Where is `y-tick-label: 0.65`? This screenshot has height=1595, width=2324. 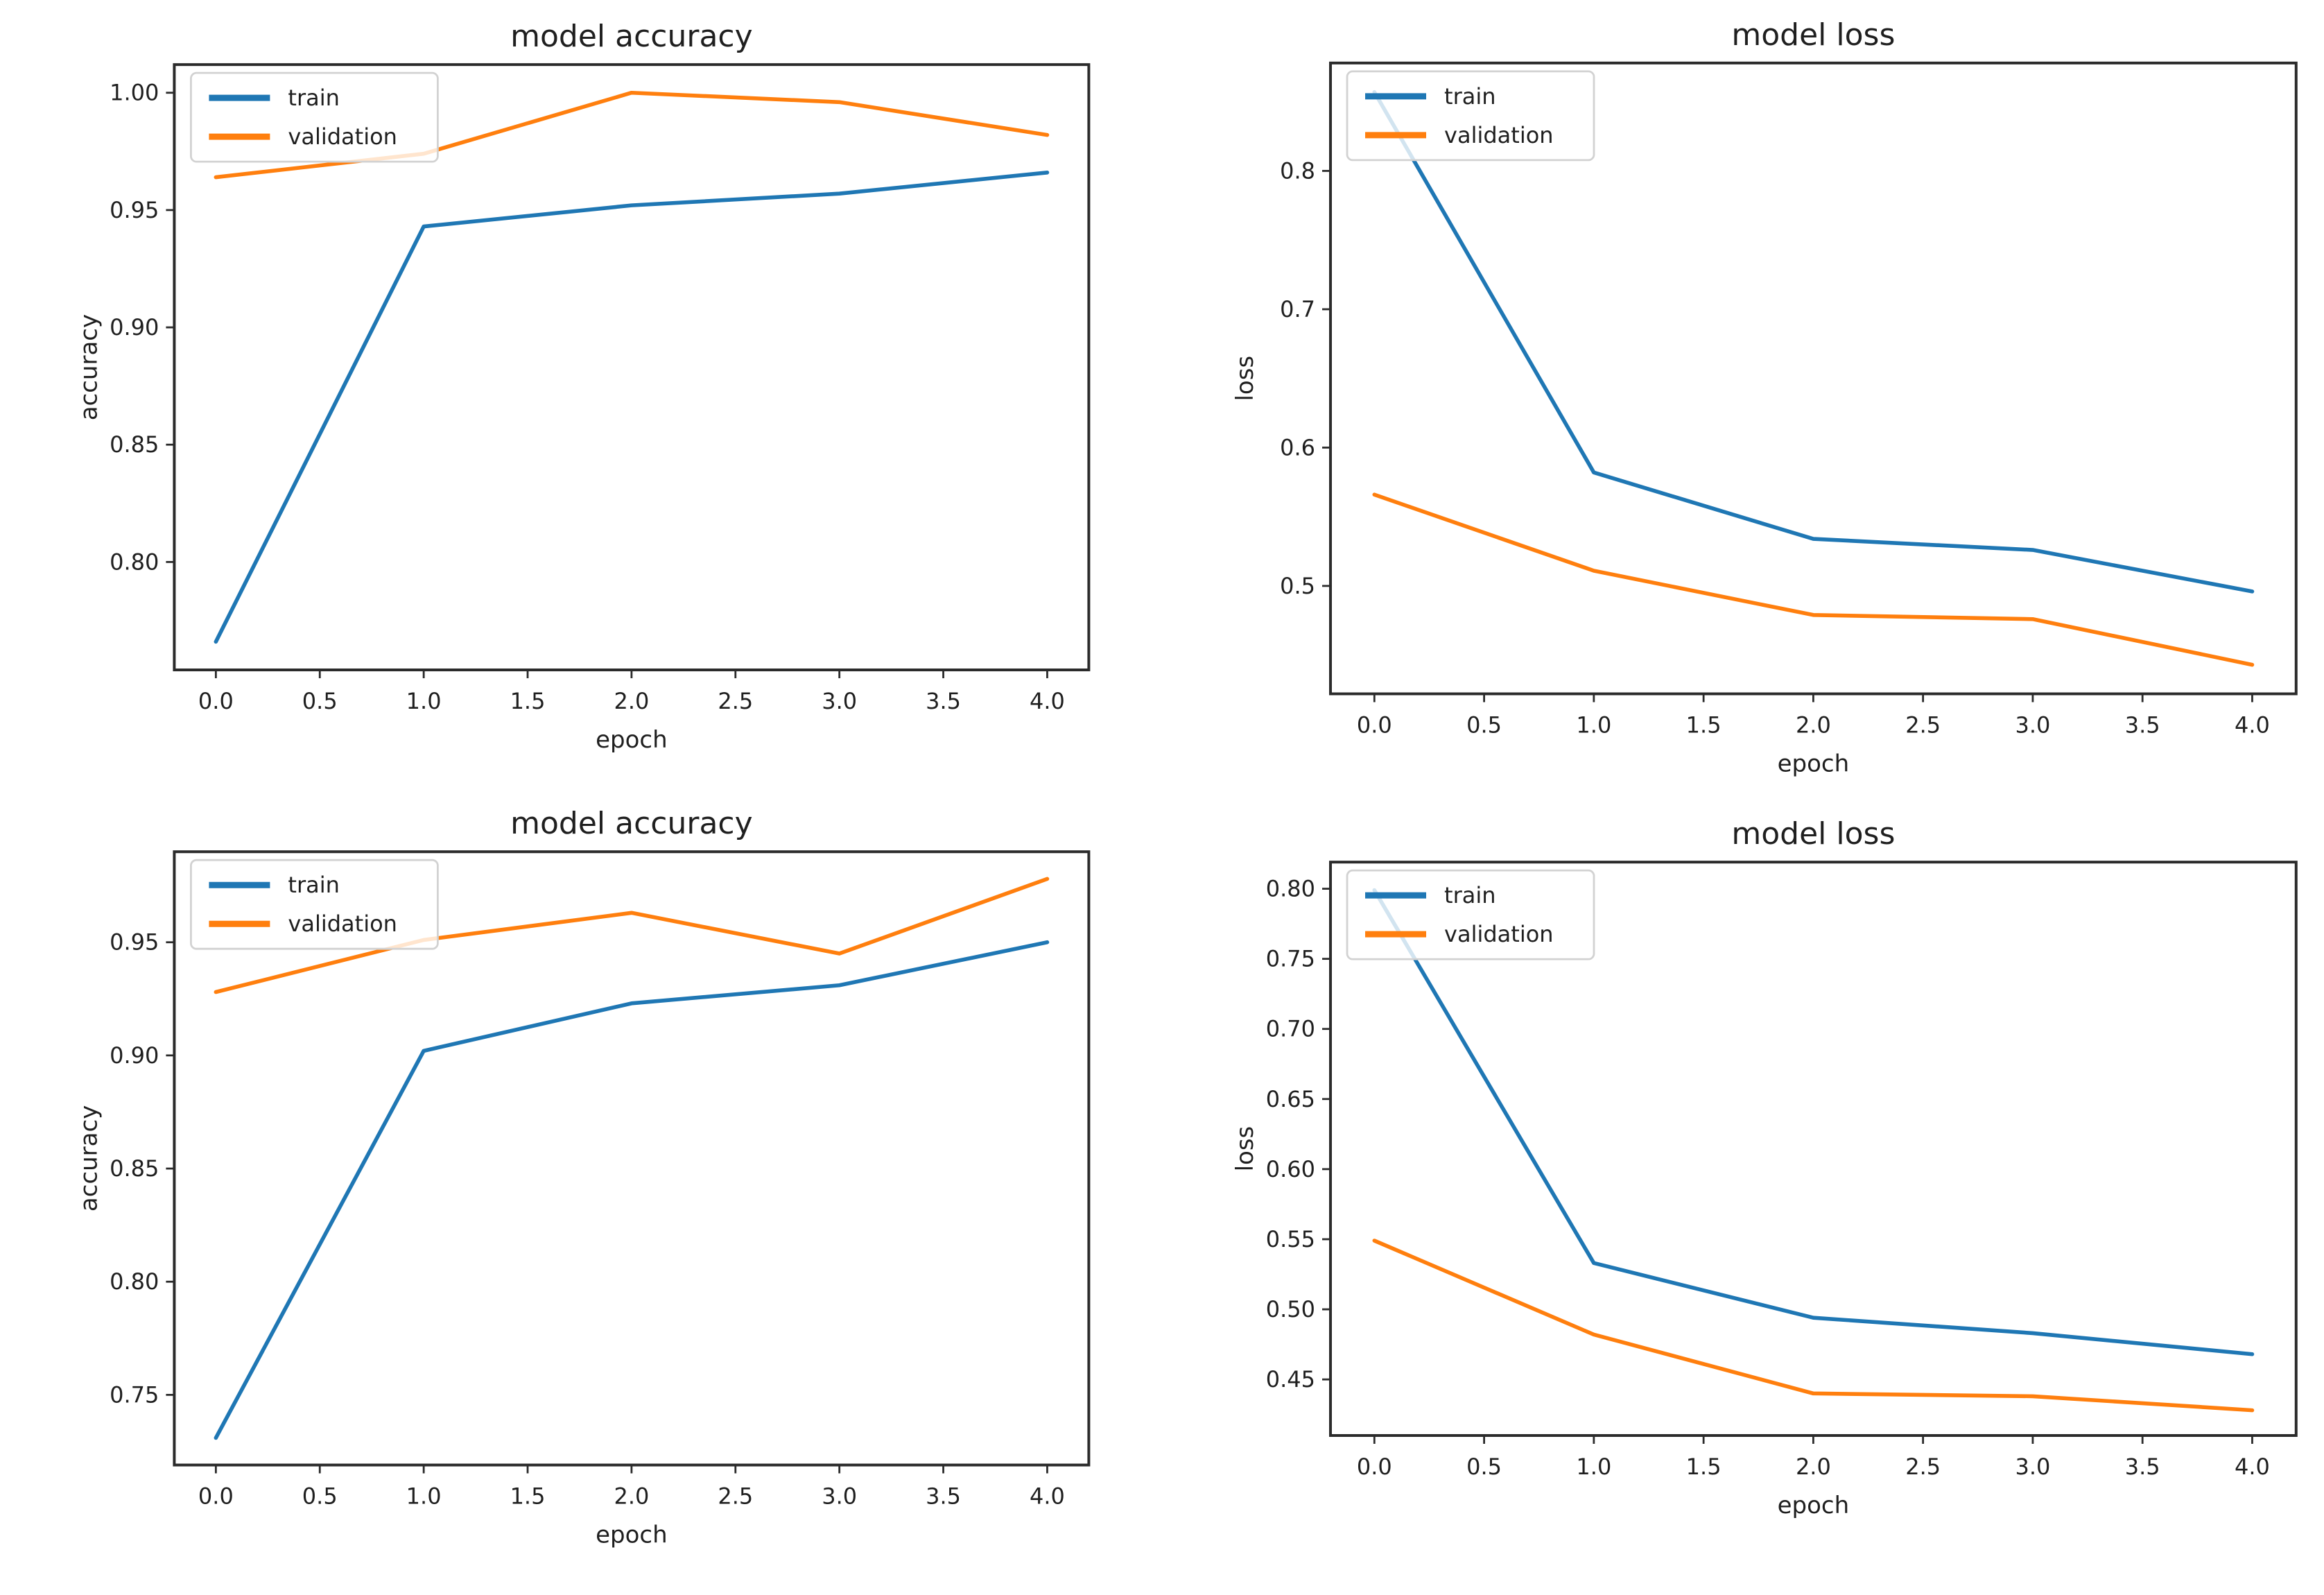 y-tick-label: 0.65 is located at coordinates (1291, 1099).